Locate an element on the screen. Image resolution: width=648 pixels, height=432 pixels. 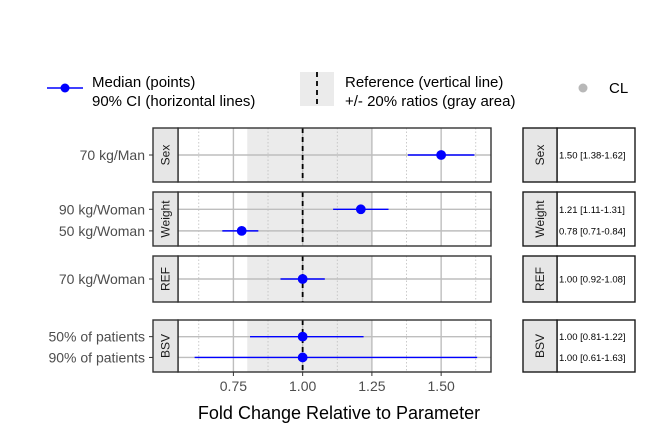
x-tick-label: 1.25 is located at coordinates (371, 386).